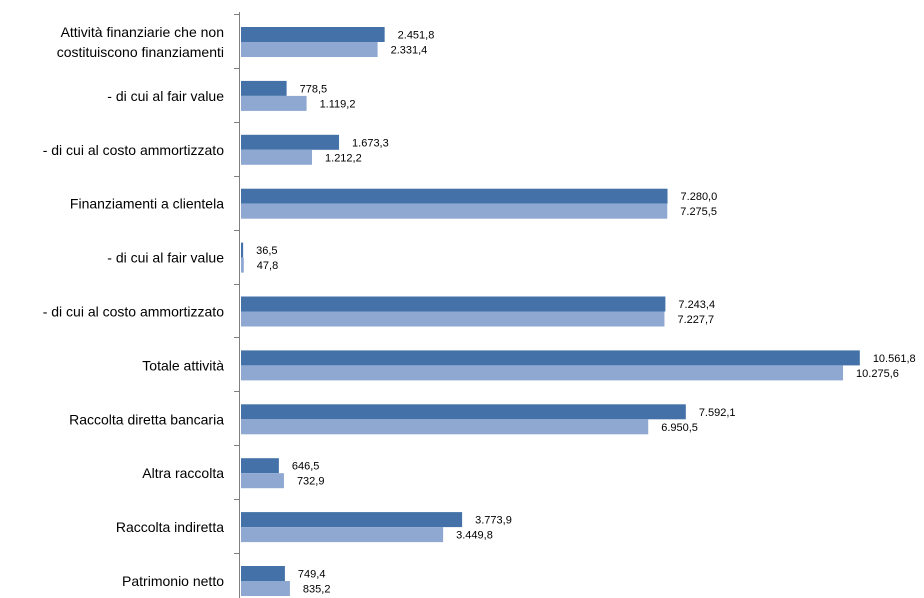 The height and width of the screenshot is (598, 924). I want to click on category-label: Attività finanziarie che non, so click(142, 32).